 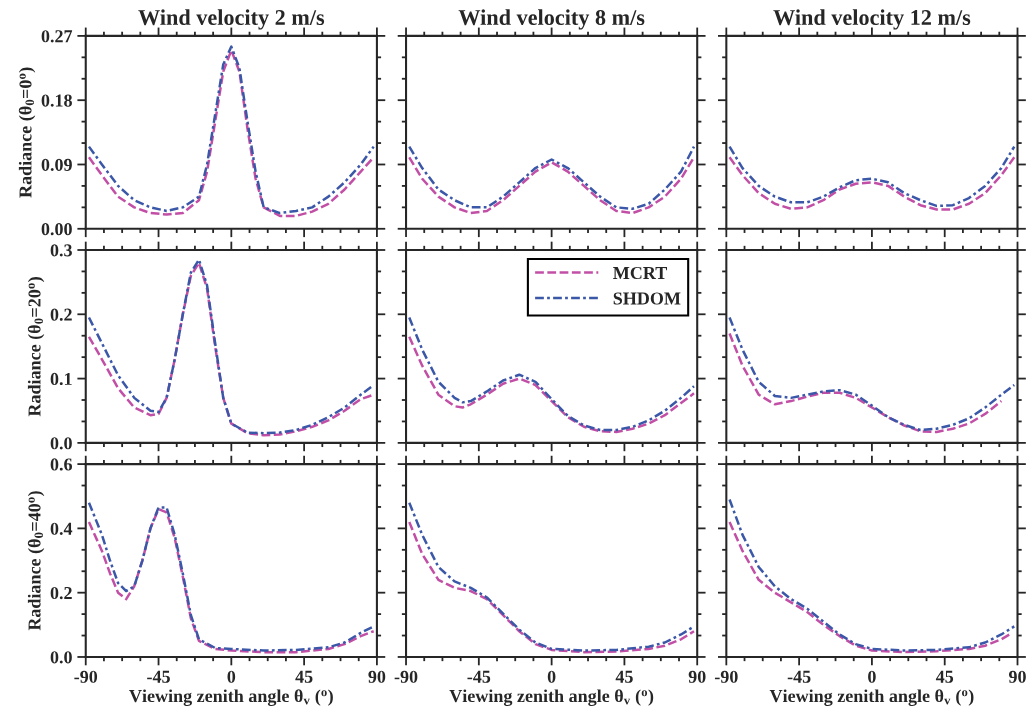 I want to click on y-tick-label: 0.00, so click(x=56, y=229).